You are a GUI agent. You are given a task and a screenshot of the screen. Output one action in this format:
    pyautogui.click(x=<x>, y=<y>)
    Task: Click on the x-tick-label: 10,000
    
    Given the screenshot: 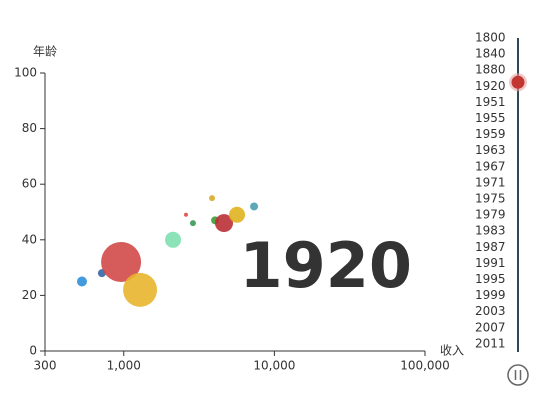 What is the action you would take?
    pyautogui.click(x=274, y=366)
    